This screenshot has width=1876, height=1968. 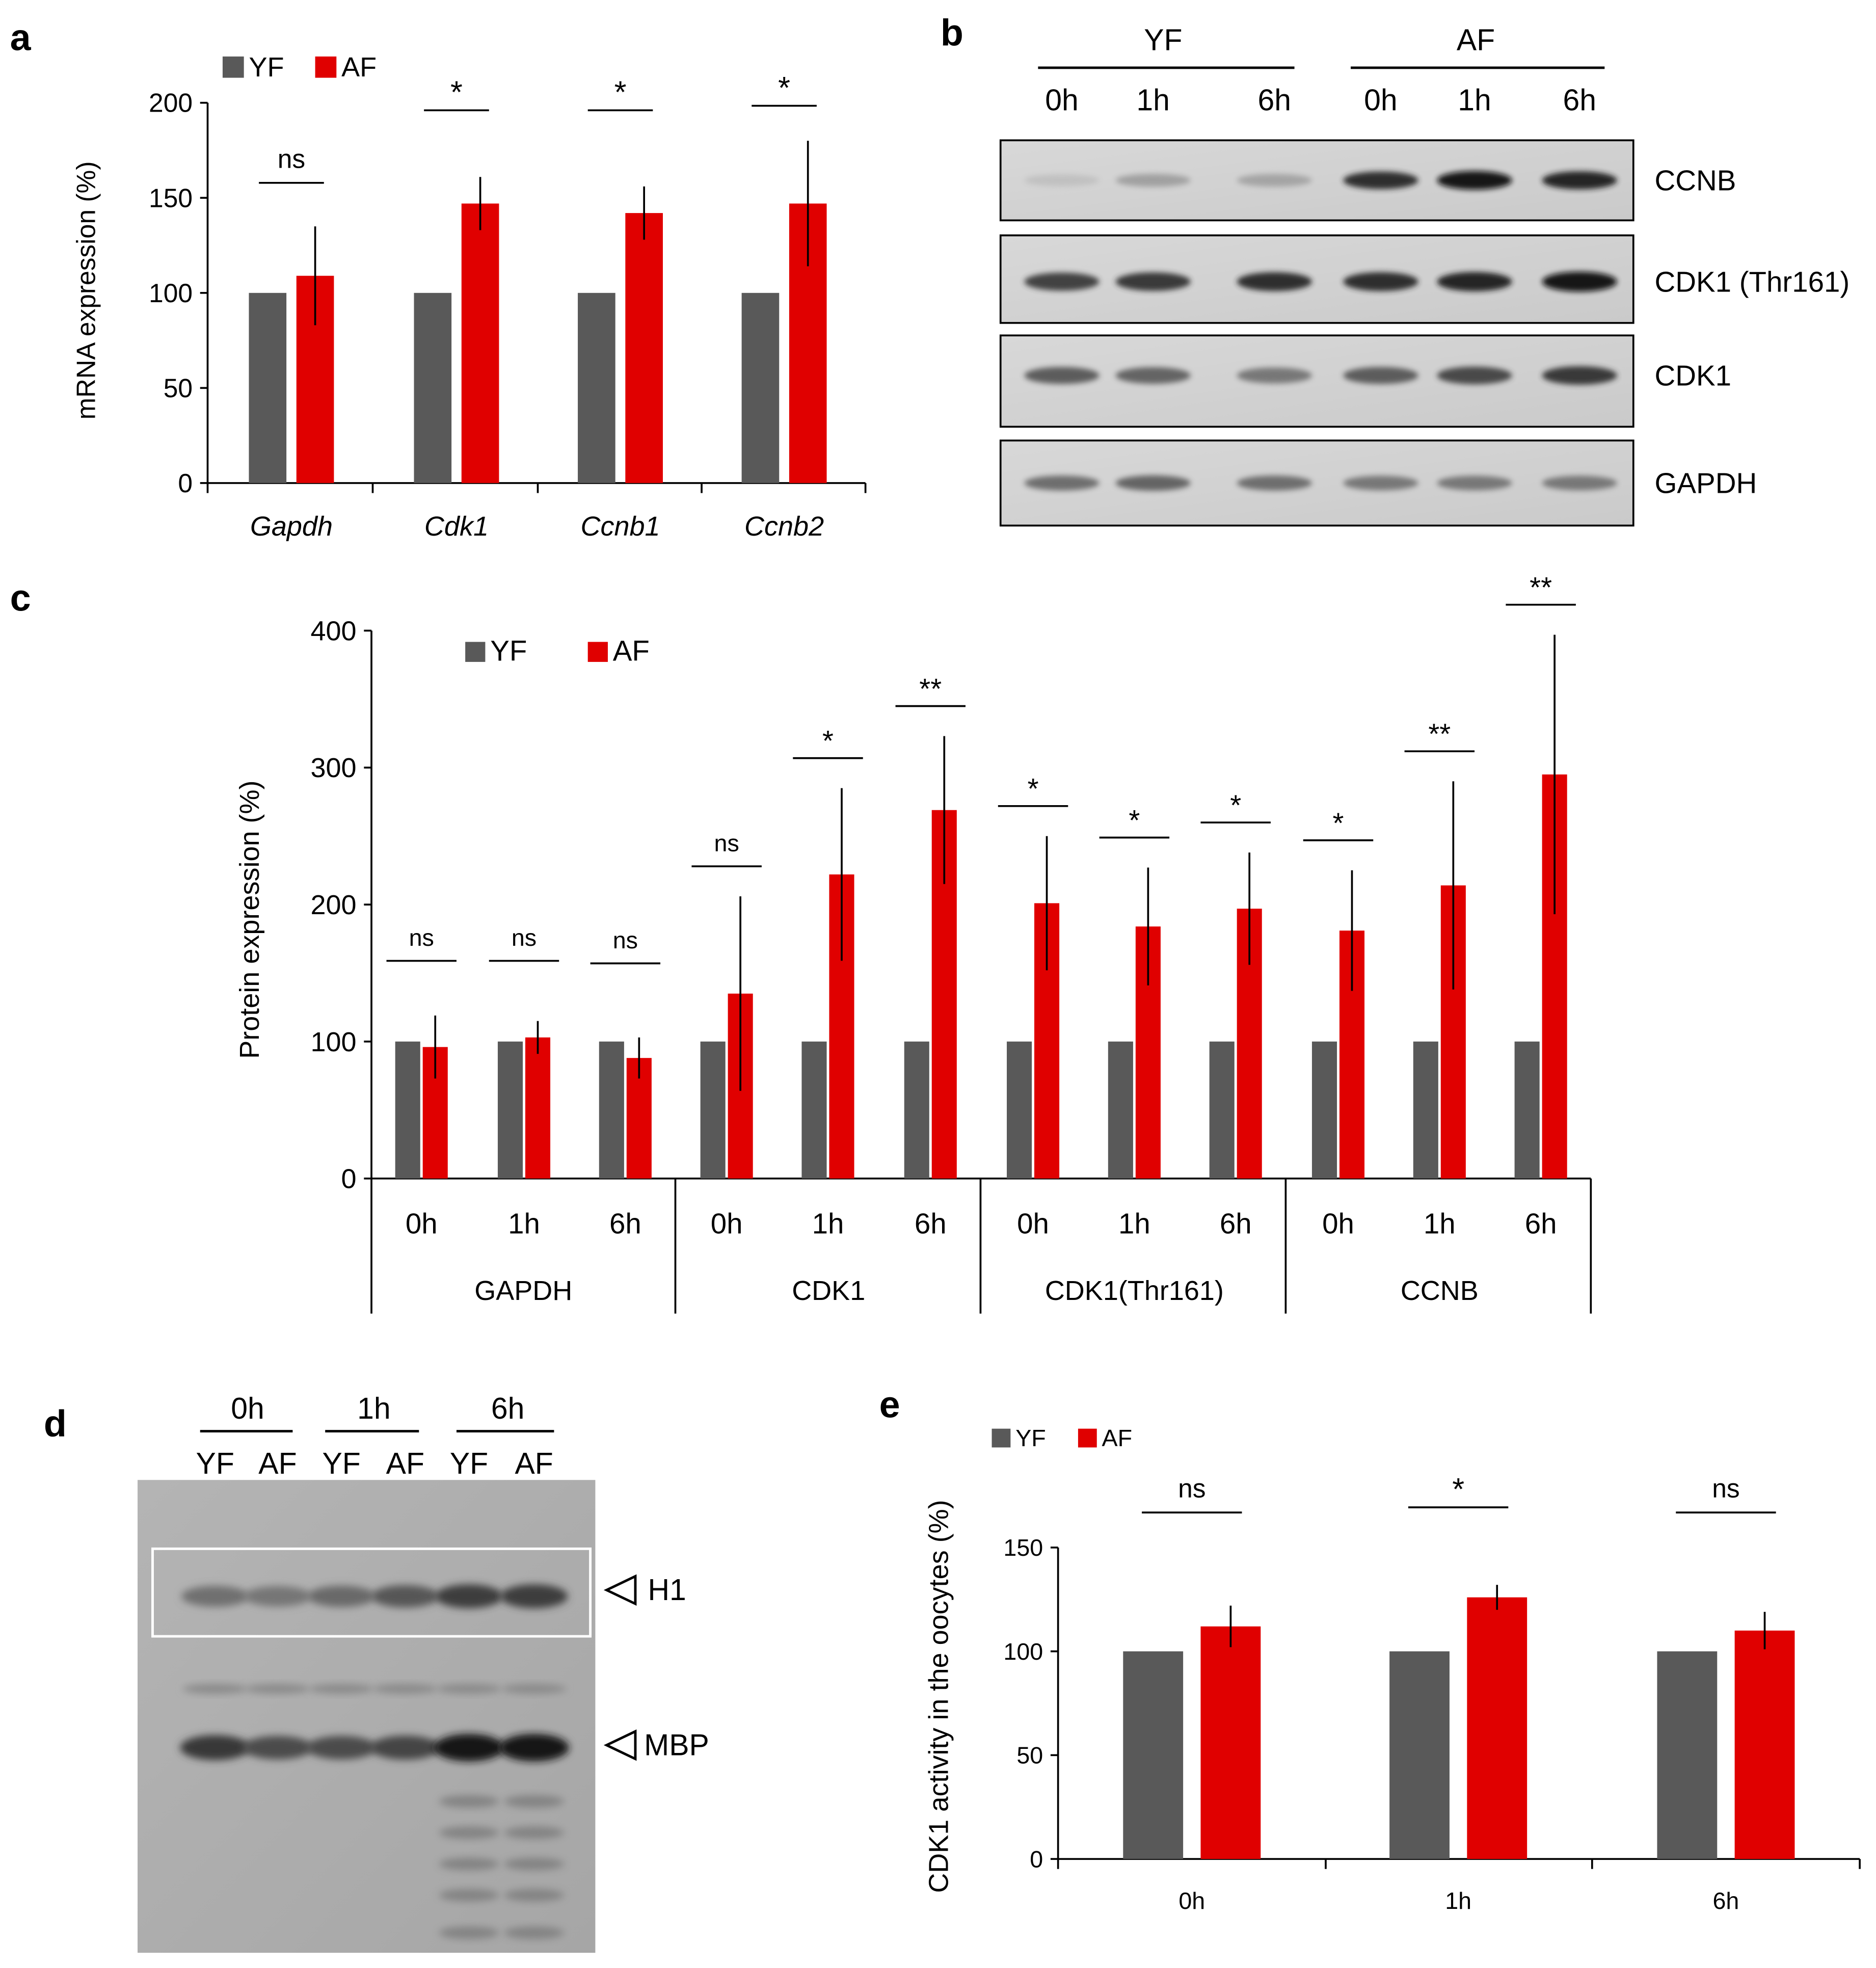 I want to click on gel-background, so click(x=367, y=1716).